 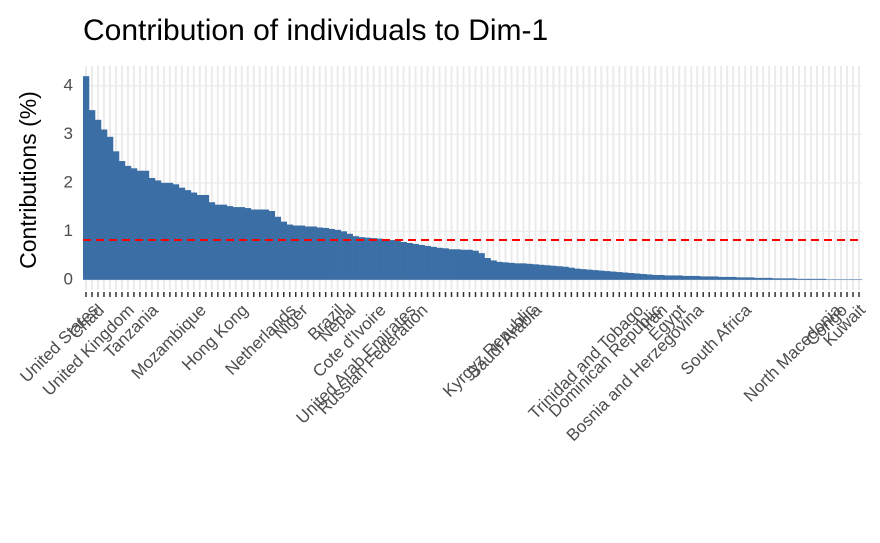 I want to click on y-tick-label: 0, so click(x=68, y=278).